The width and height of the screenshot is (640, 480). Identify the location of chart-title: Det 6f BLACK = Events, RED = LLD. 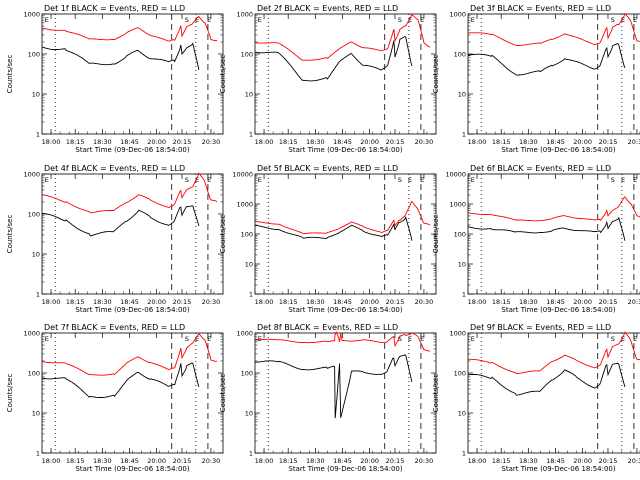
(540, 168).